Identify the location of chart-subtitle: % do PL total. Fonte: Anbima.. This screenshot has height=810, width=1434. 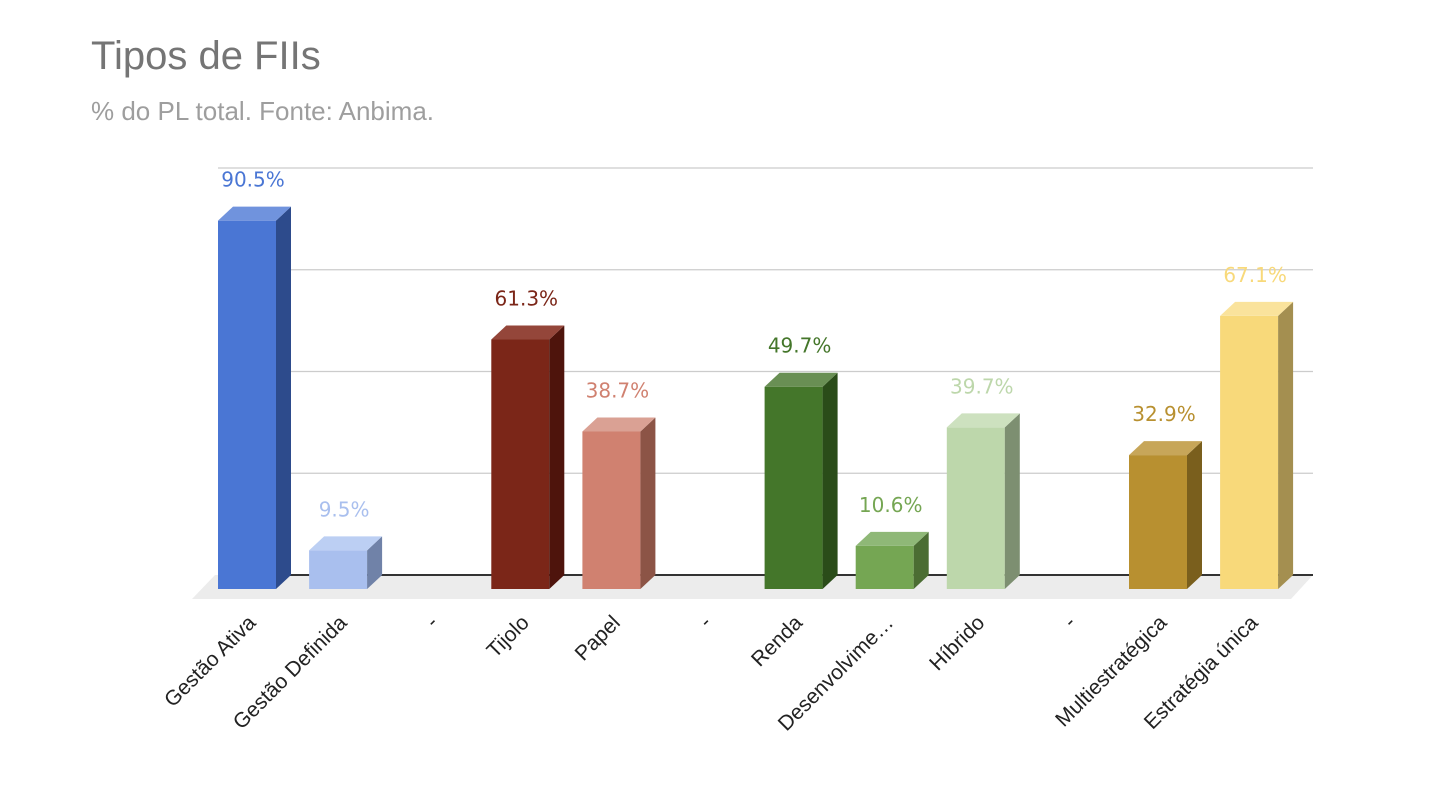
(263, 111).